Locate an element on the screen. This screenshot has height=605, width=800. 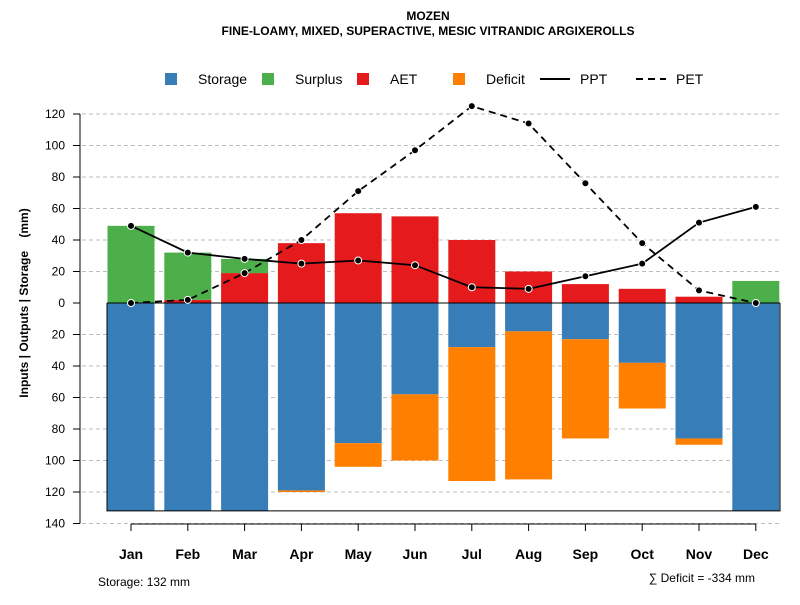
y-axis: 120 100 80 60 40 20 0 20 40 60 80 100 120 140 is located at coordinates (63, 319).